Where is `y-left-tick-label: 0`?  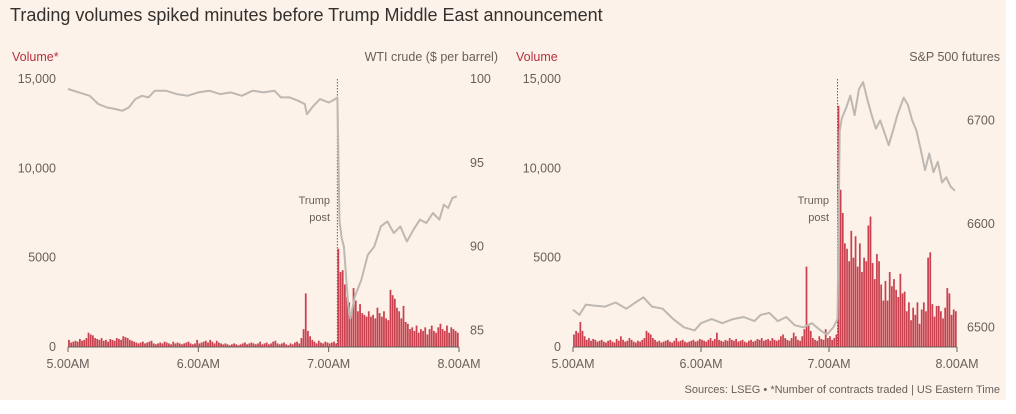 y-left-tick-label: 0 is located at coordinates (52, 347).